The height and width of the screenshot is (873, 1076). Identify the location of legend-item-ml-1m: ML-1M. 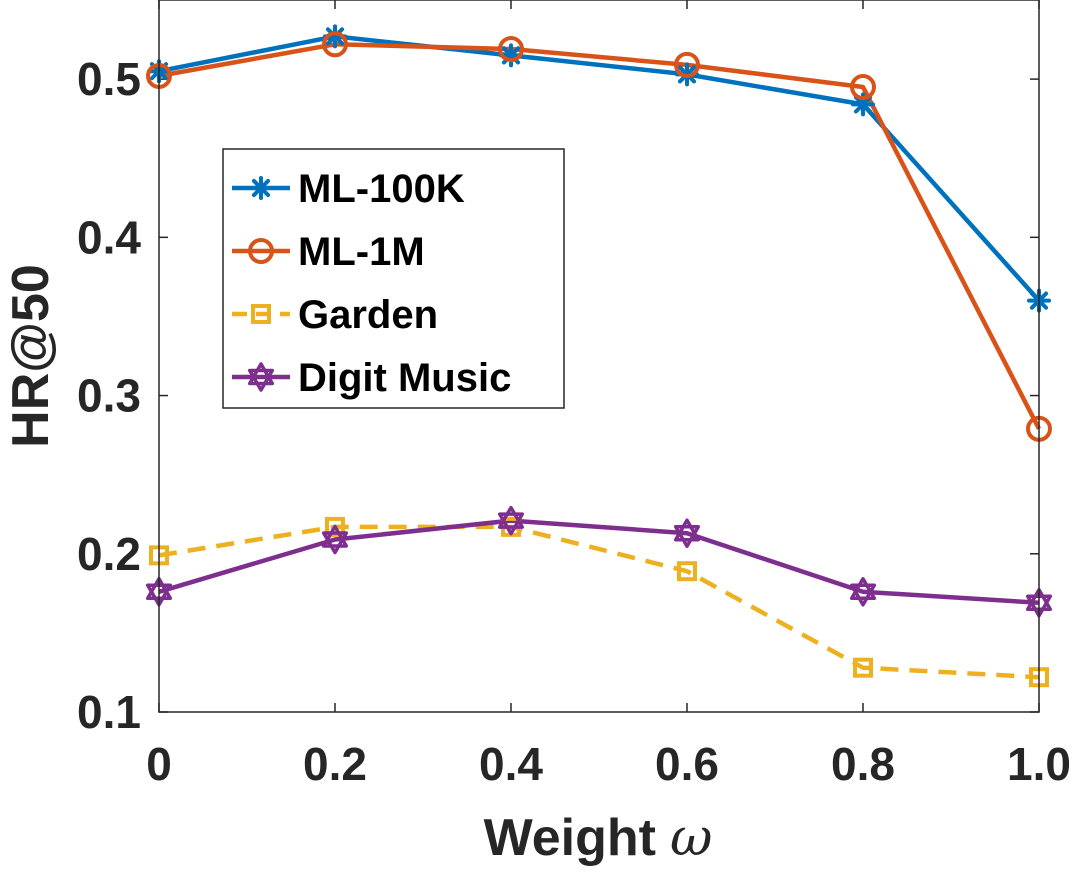
(328, 252).